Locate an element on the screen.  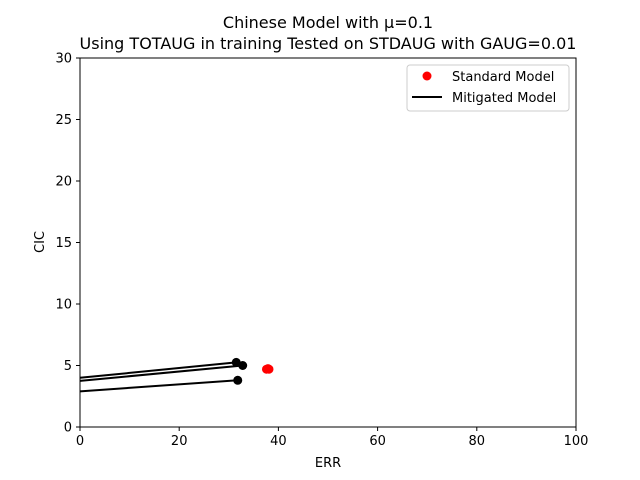
y-tick-label: 25 is located at coordinates (63, 120).